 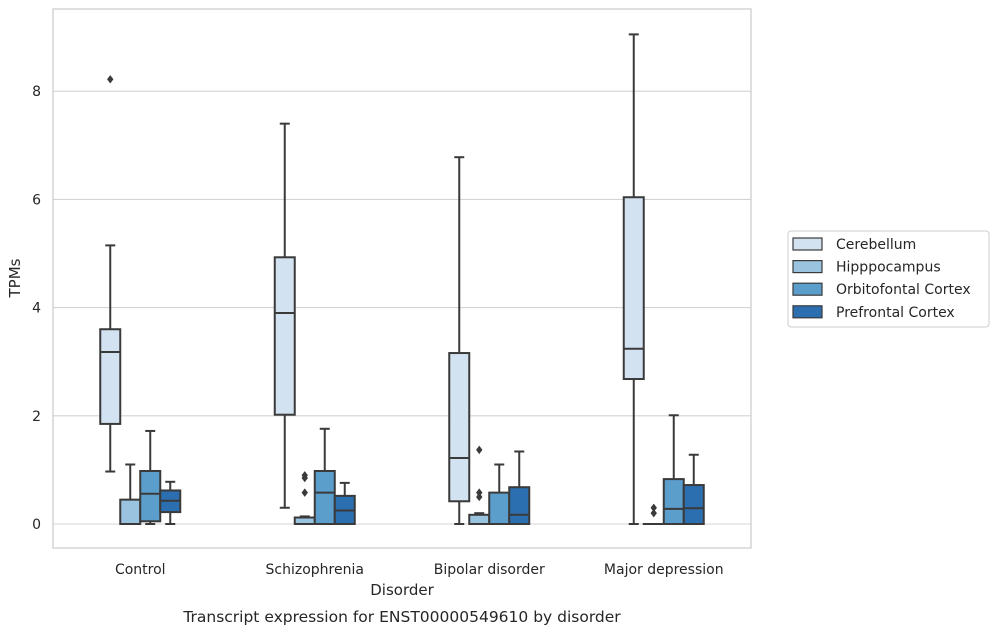 I want to click on y-tick-label: 0, so click(x=36, y=525).